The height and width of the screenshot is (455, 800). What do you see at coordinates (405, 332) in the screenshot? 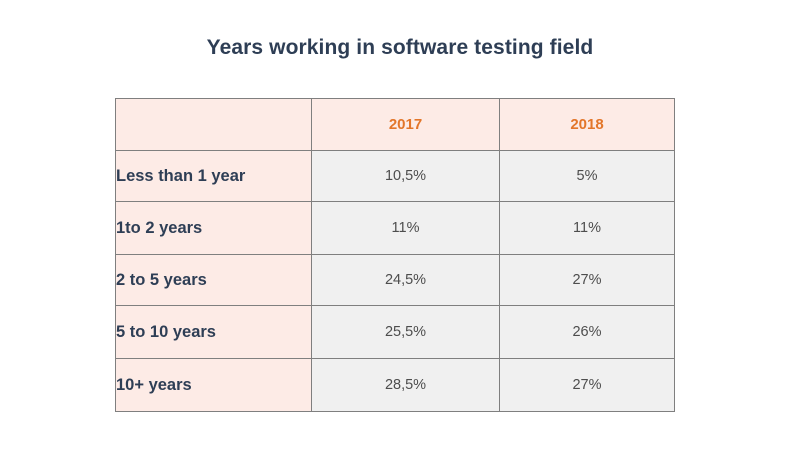
I see `value-cell: 25,5%` at bounding box center [405, 332].